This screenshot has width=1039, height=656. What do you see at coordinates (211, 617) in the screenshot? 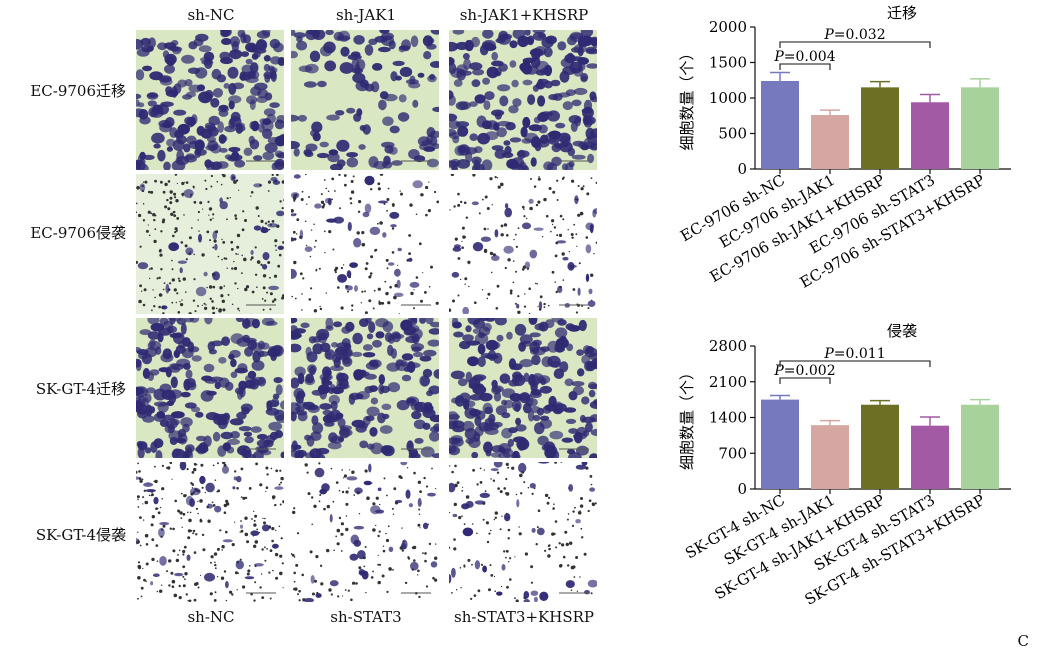
I see `col-label-bottom-sh-nc: sh-NC` at bounding box center [211, 617].